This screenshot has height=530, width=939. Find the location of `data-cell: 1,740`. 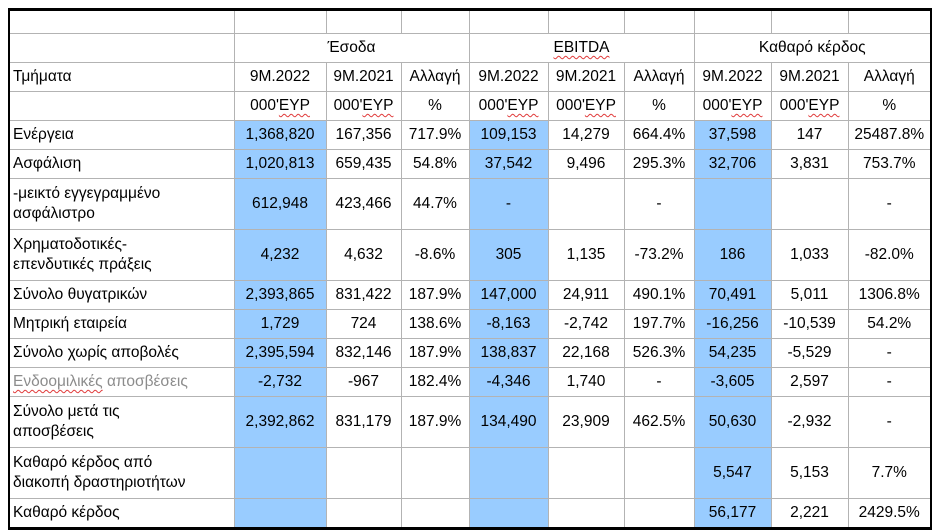

data-cell: 1,740 is located at coordinates (586, 382).